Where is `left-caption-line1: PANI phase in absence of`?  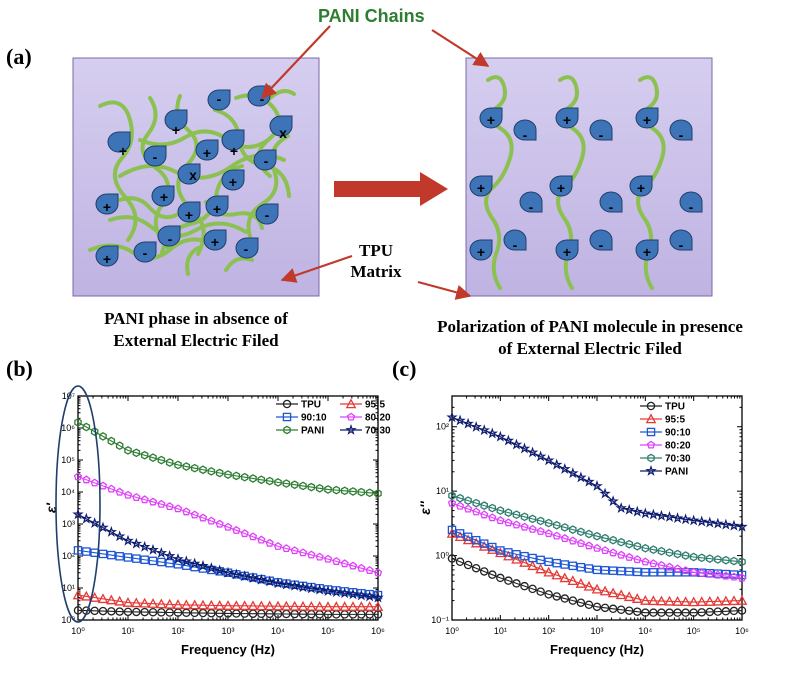 left-caption-line1: PANI phase in absence of is located at coordinates (196, 318).